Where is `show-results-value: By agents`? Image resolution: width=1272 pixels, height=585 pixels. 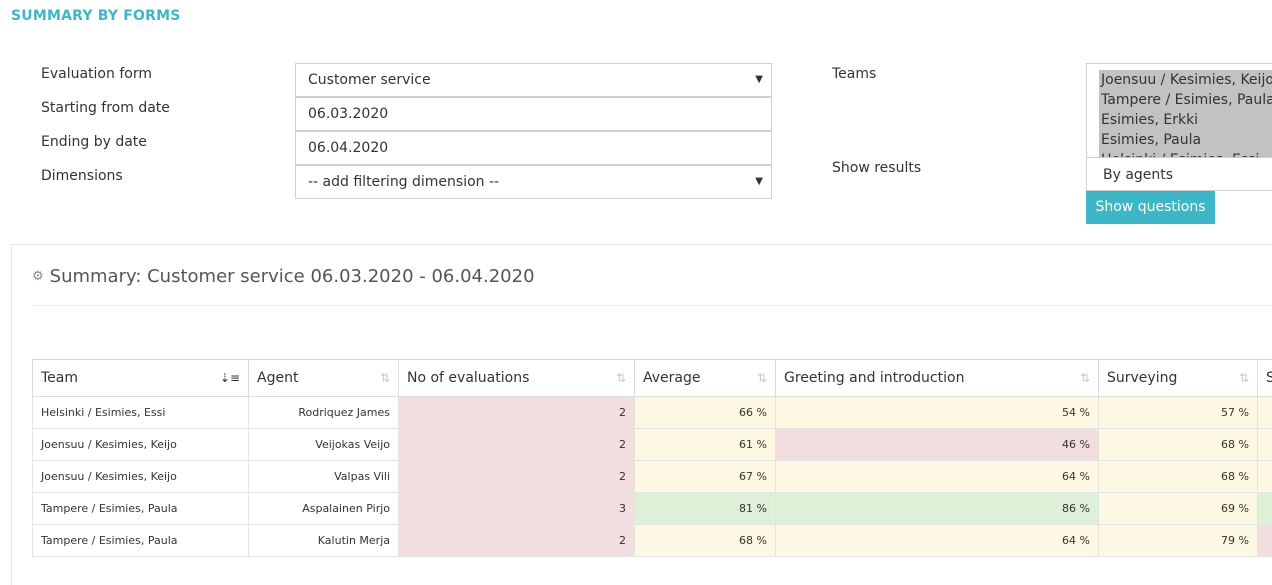
show-results-value: By agents is located at coordinates (1138, 175).